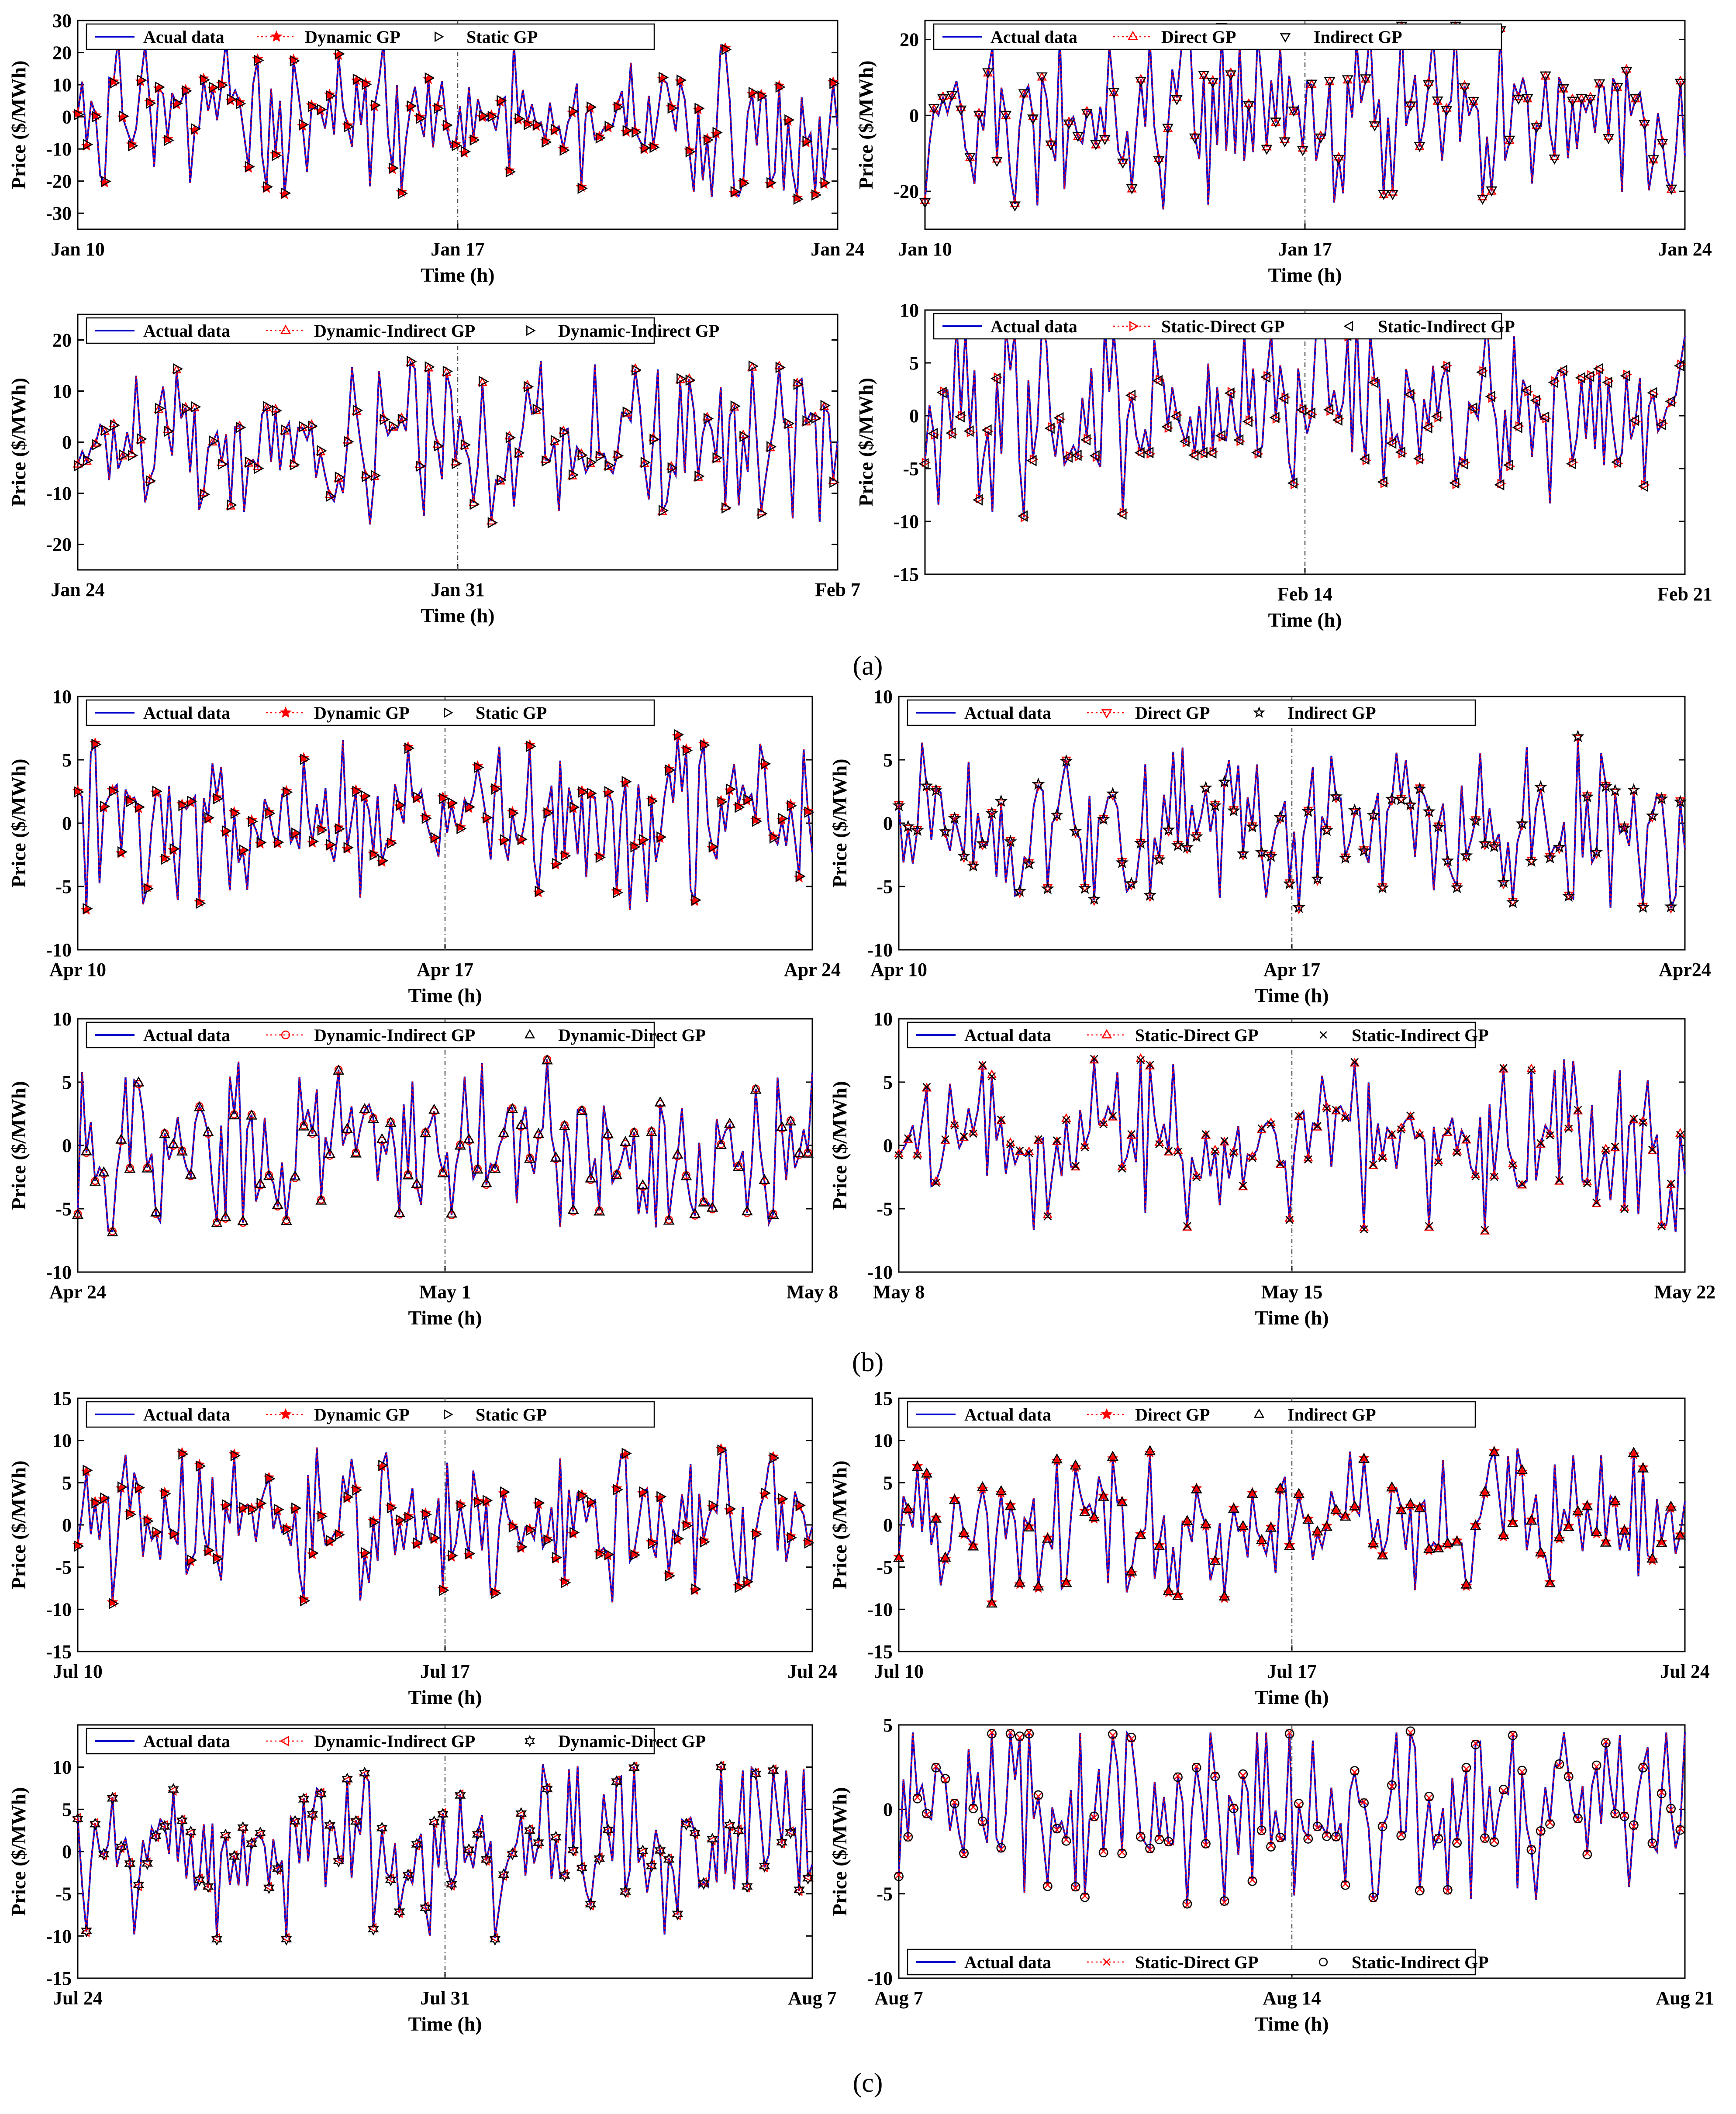 The height and width of the screenshot is (2114, 1736). What do you see at coordinates (1223, 327) in the screenshot?
I see `legend-label: Static-Direct GP` at bounding box center [1223, 327].